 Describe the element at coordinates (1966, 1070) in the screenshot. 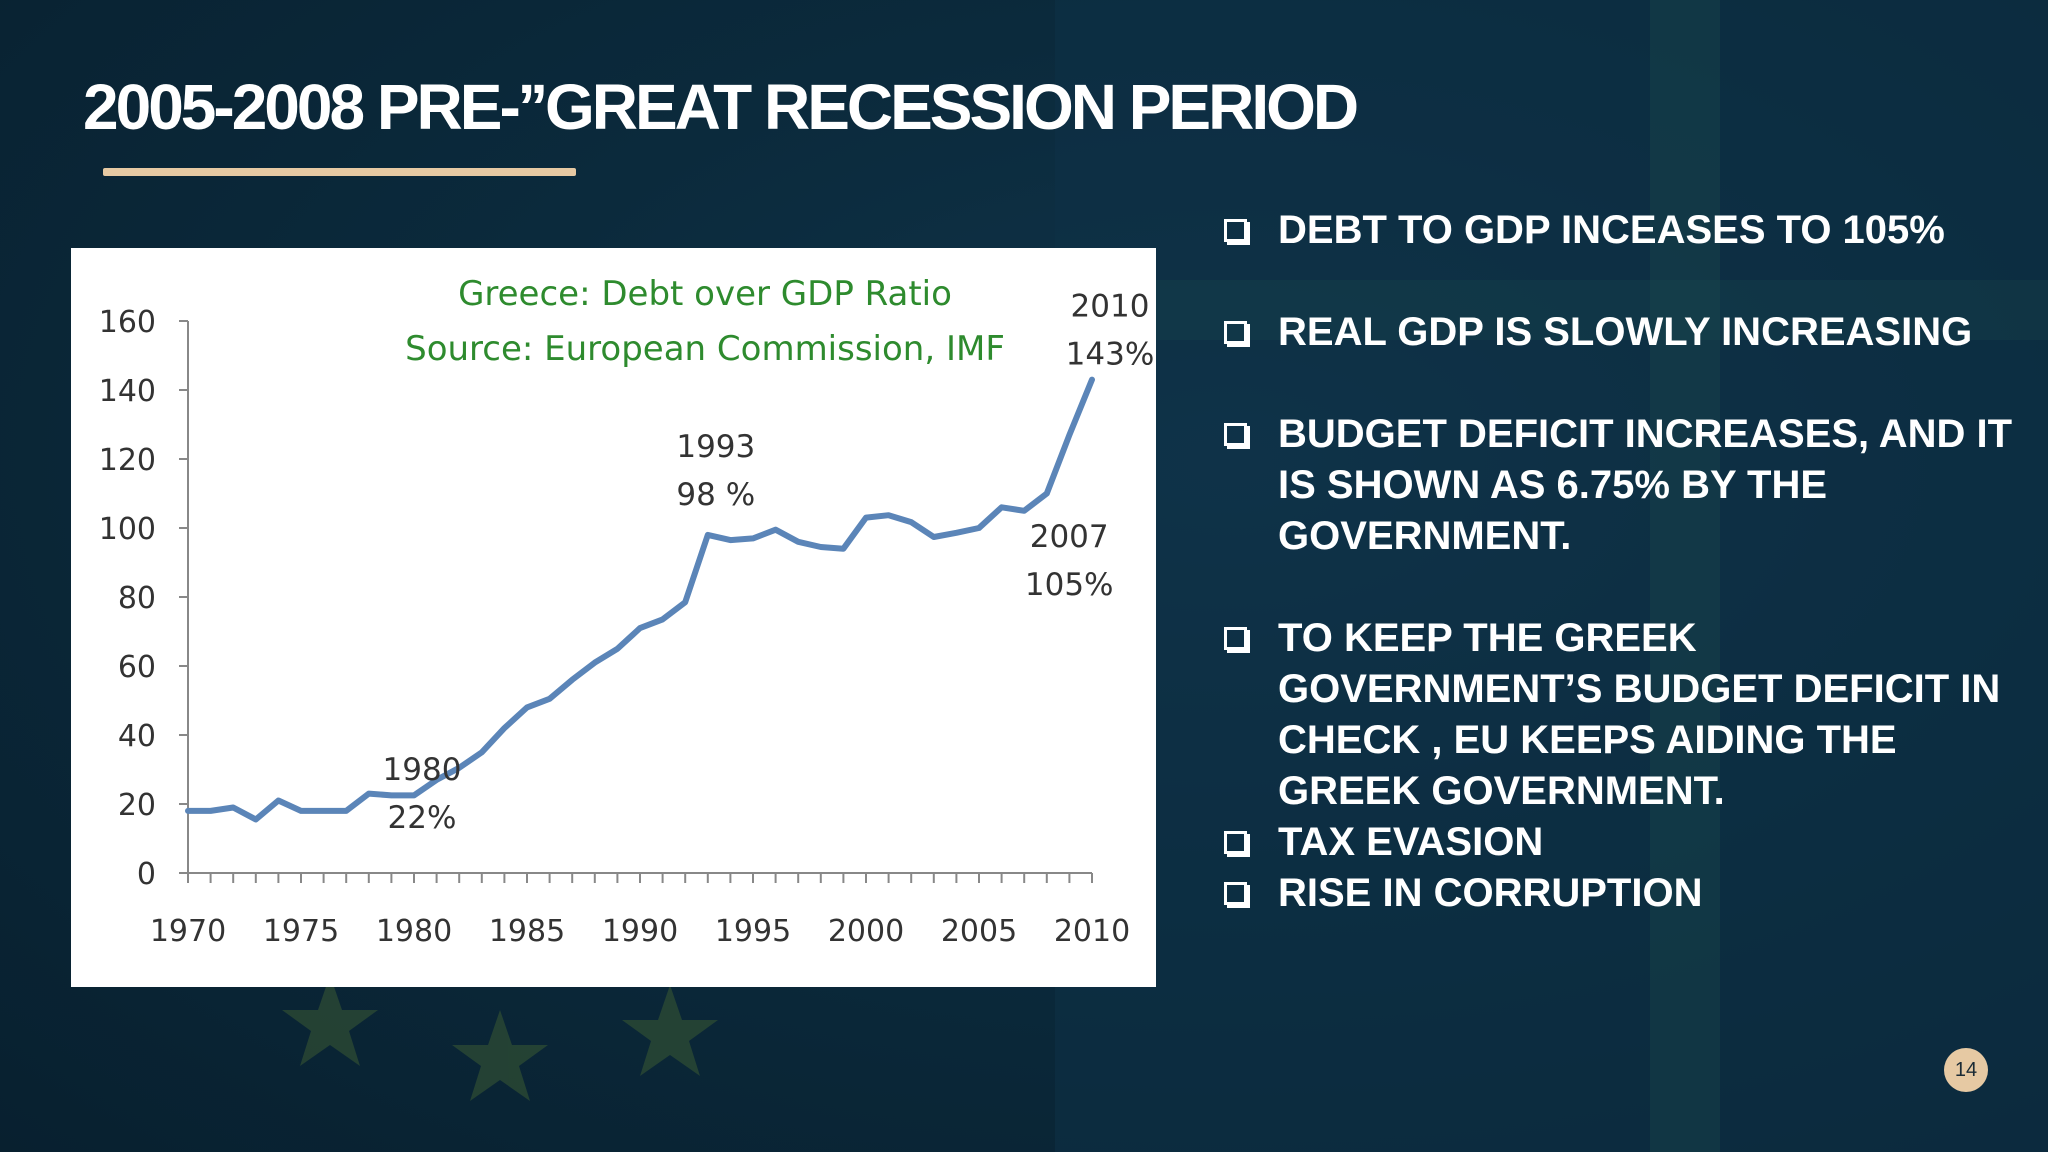

I see `page-number-badge: 14` at that location.